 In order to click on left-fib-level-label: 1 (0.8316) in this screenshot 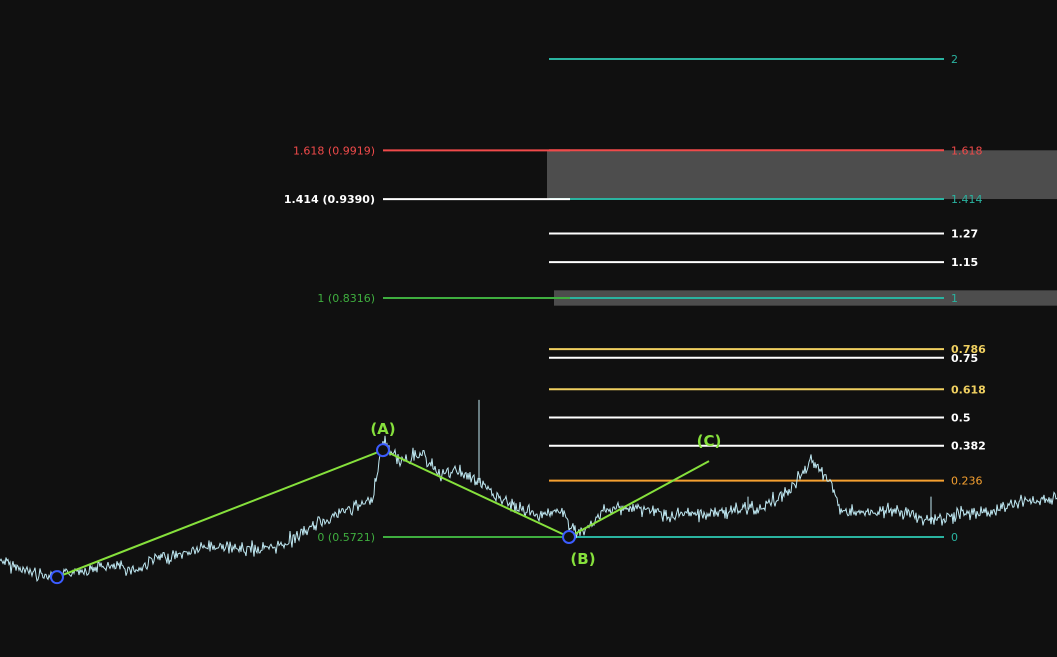, I will do `click(346, 298)`.